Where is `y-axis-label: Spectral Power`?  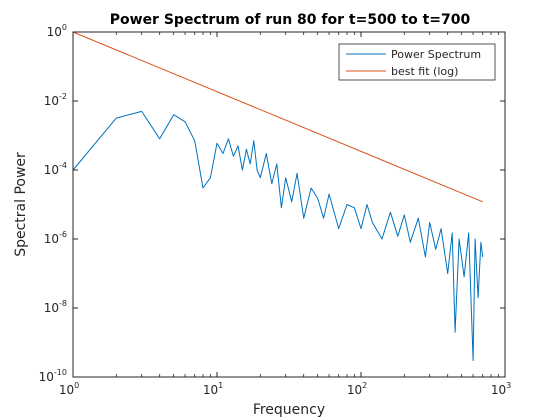
y-axis-label: Spectral Power is located at coordinates (21, 204).